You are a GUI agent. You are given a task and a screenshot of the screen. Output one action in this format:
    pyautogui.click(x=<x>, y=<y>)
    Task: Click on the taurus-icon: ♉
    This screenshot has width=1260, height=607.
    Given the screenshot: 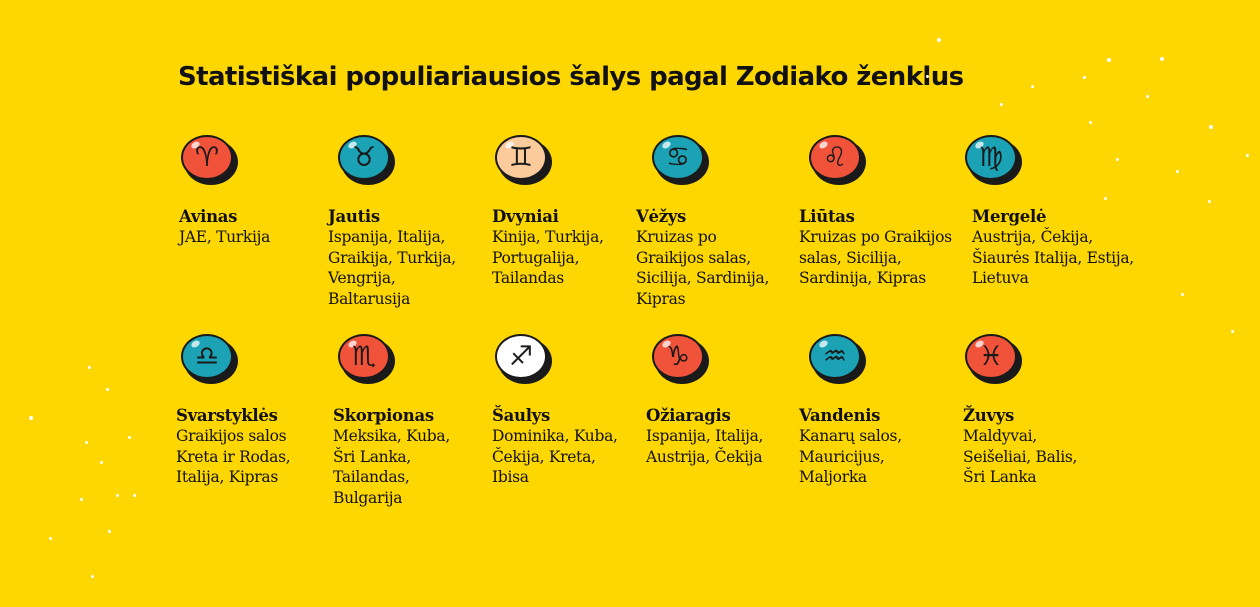 What is the action you would take?
    pyautogui.click(x=364, y=157)
    